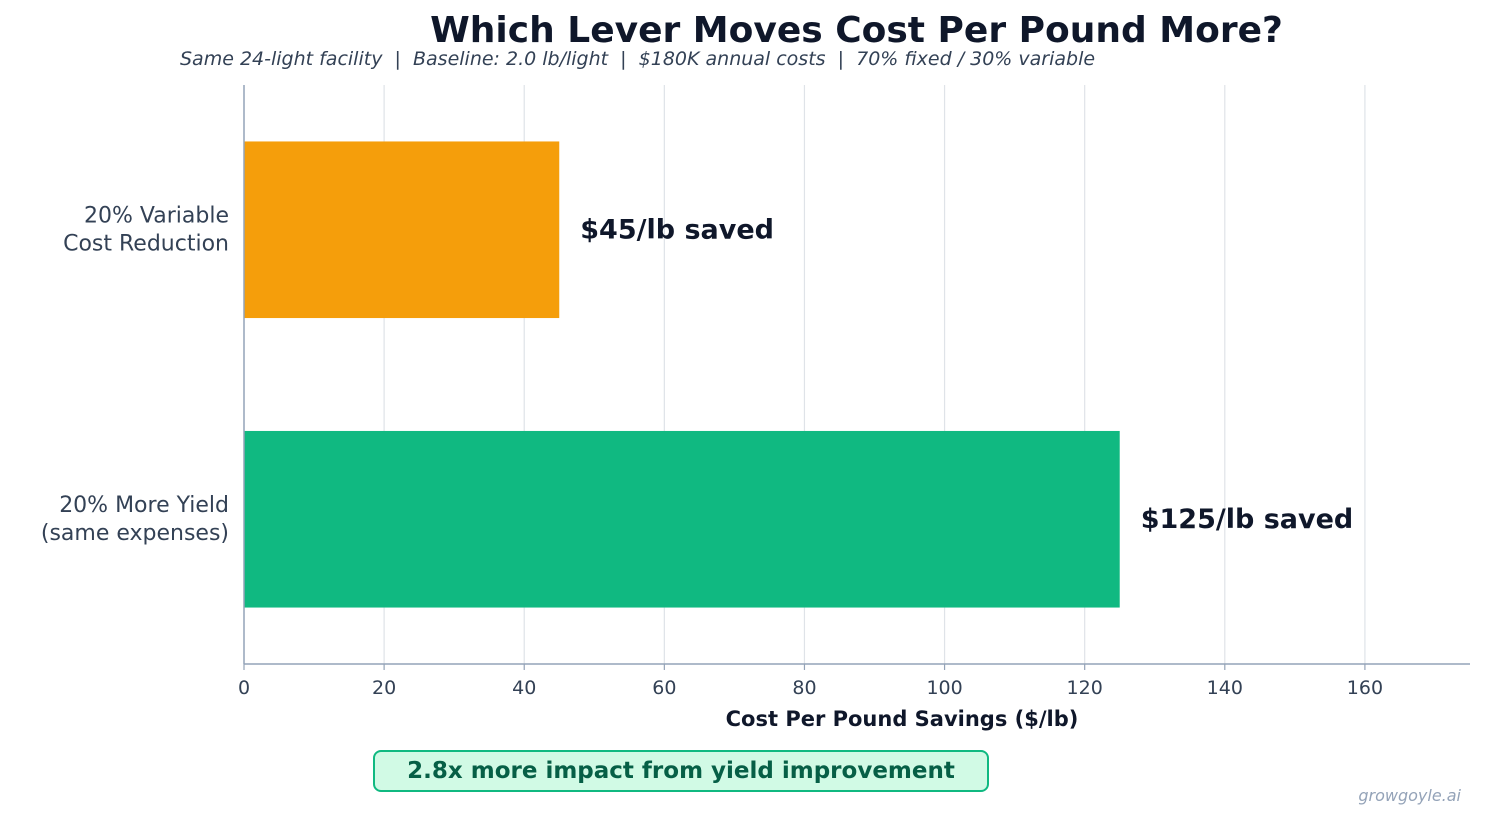 The width and height of the screenshot is (1485, 820). What do you see at coordinates (856, 30) in the screenshot?
I see `chart-title: Which Lever Moves Cost Per Pound More?` at bounding box center [856, 30].